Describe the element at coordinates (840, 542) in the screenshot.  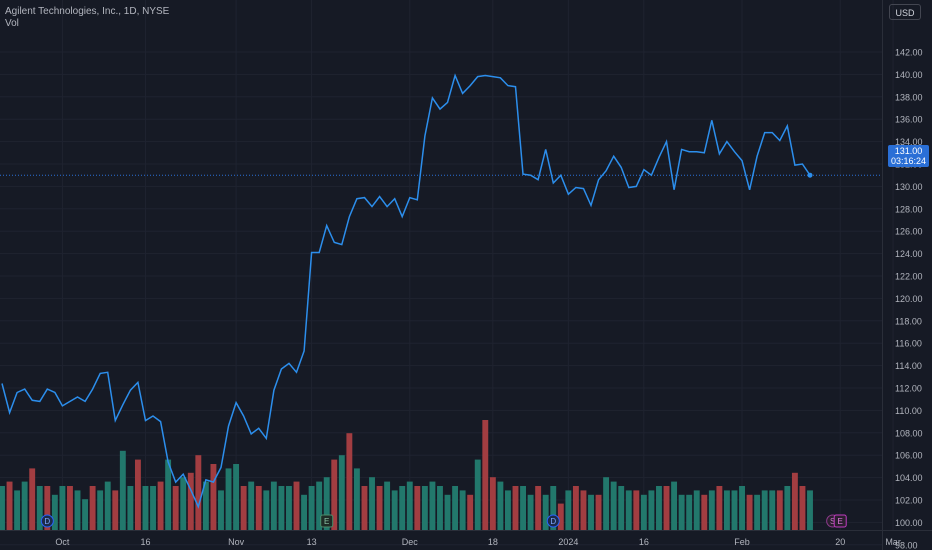
I see `time-tick-label: 20` at that location.